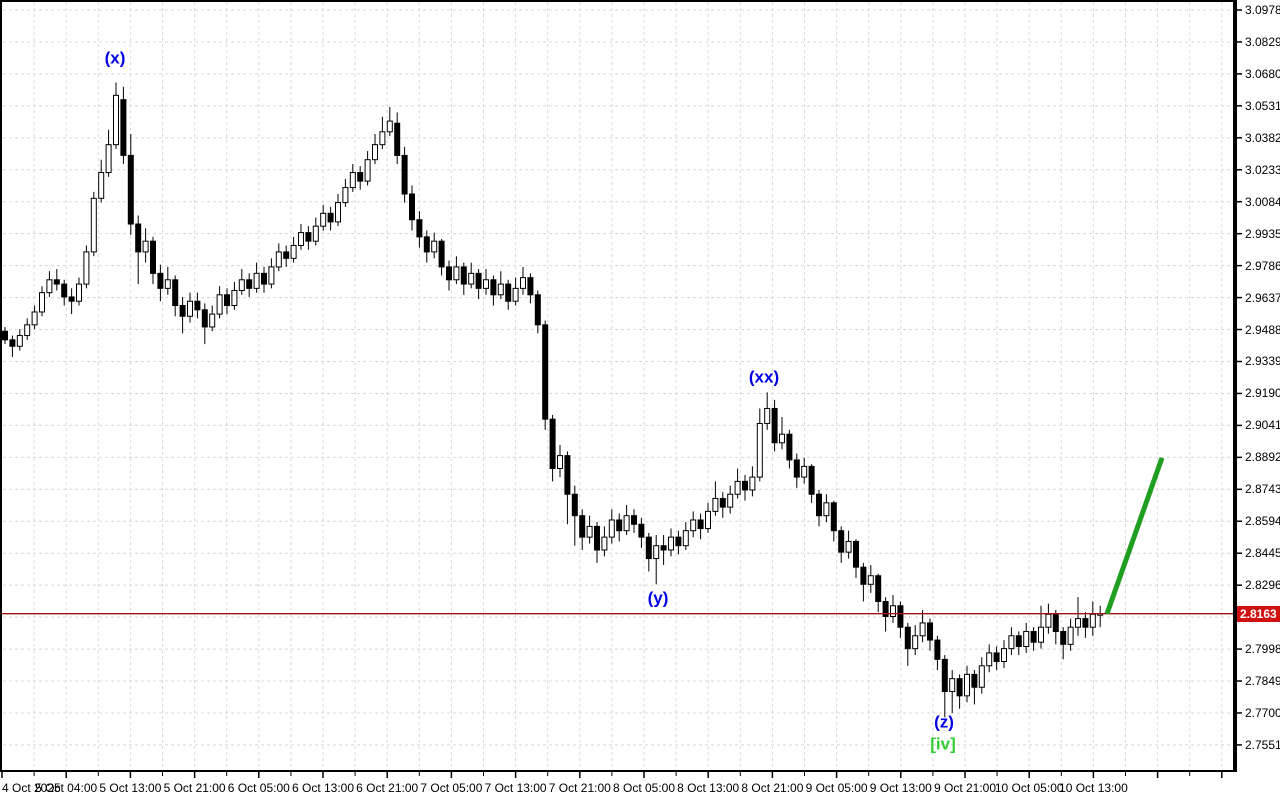  What do you see at coordinates (0, 364) in the screenshot?
I see `wave-label-: )` at bounding box center [0, 364].